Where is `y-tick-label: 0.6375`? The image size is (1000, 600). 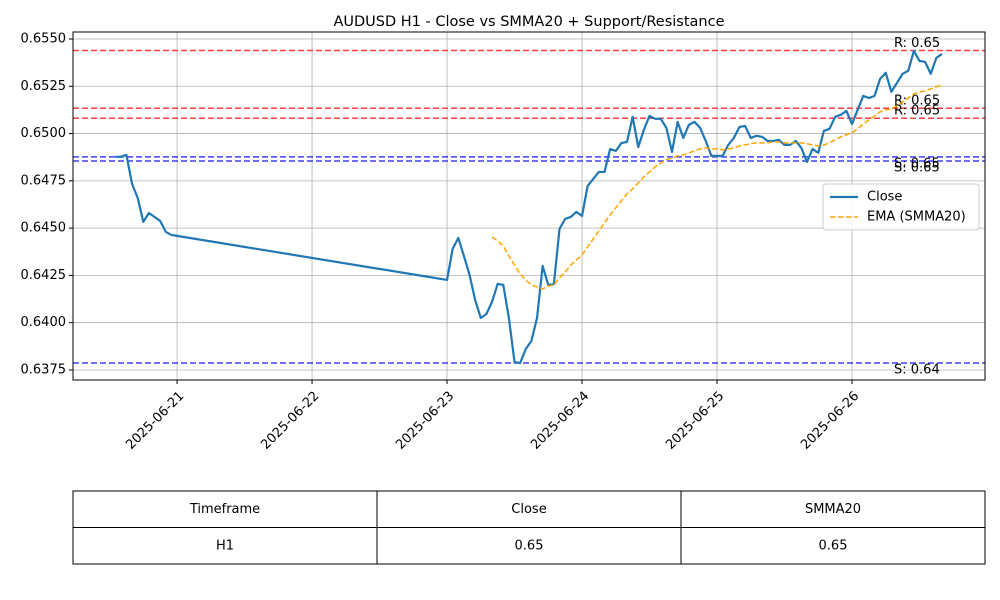 y-tick-label: 0.6375 is located at coordinates (44, 369).